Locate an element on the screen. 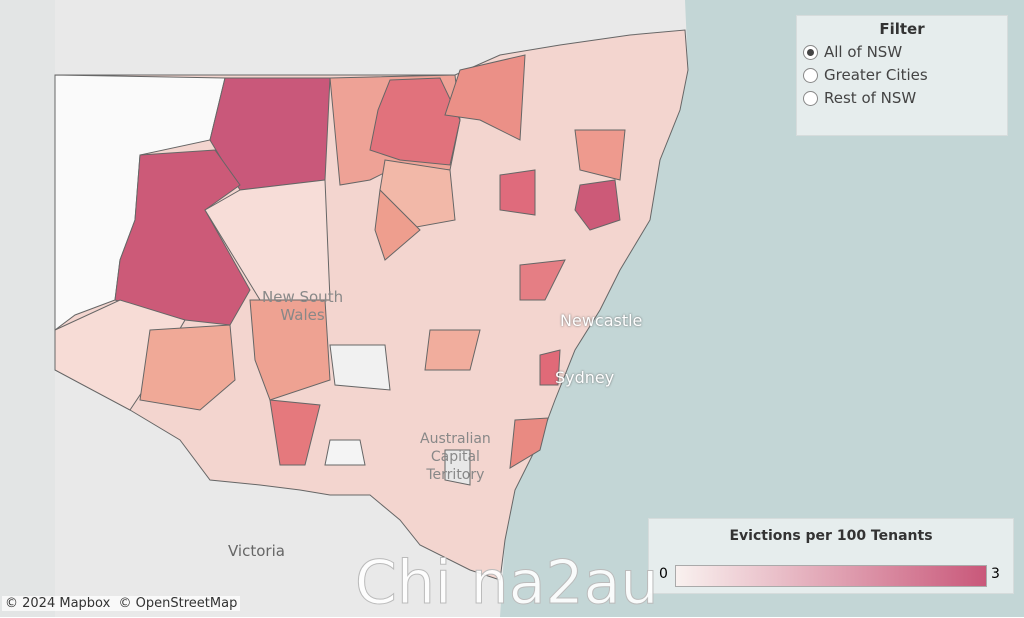 The height and width of the screenshot is (618, 1024). filter-option: Rest of NSW is located at coordinates (905, 98).